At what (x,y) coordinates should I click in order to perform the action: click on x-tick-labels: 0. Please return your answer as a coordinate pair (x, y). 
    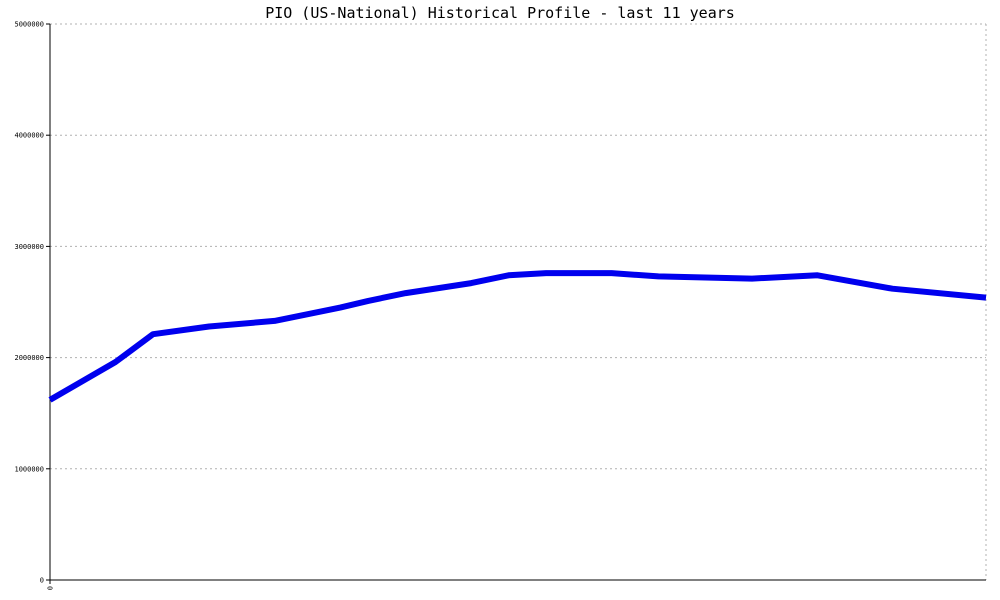
    Looking at the image, I should click on (51, 585).